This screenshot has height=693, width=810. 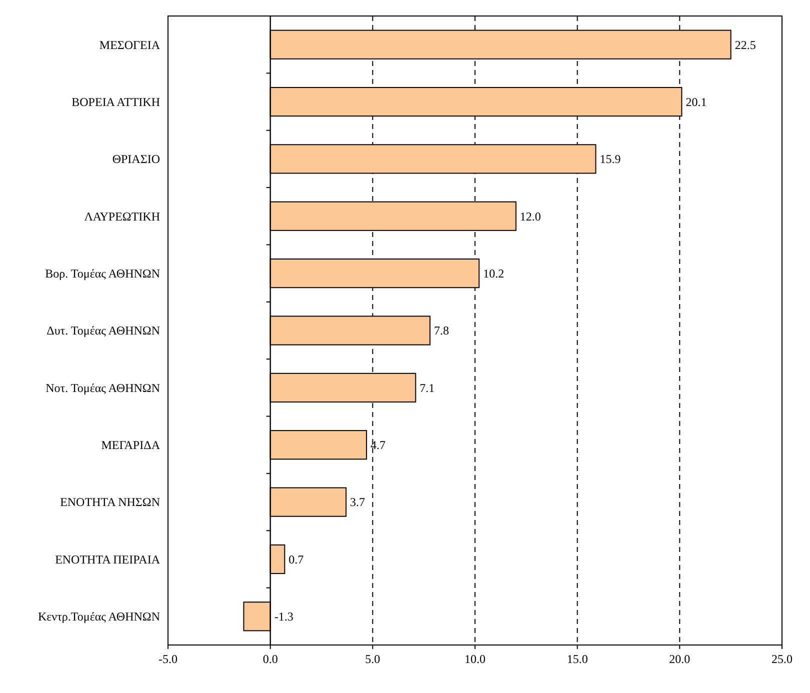 I want to click on x-tick-label: -5.0, so click(x=168, y=659).